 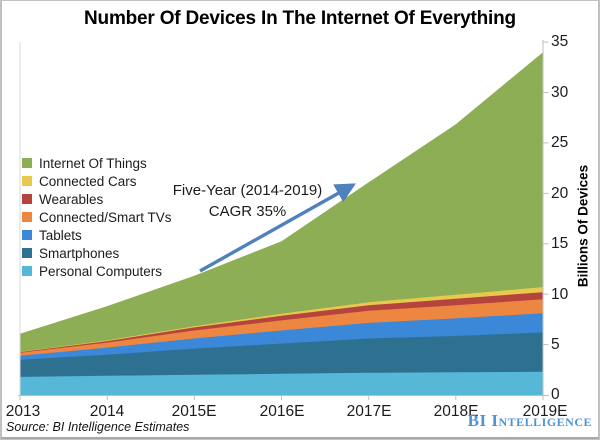 What do you see at coordinates (560, 193) in the screenshot?
I see `y-tick-label: 20` at bounding box center [560, 193].